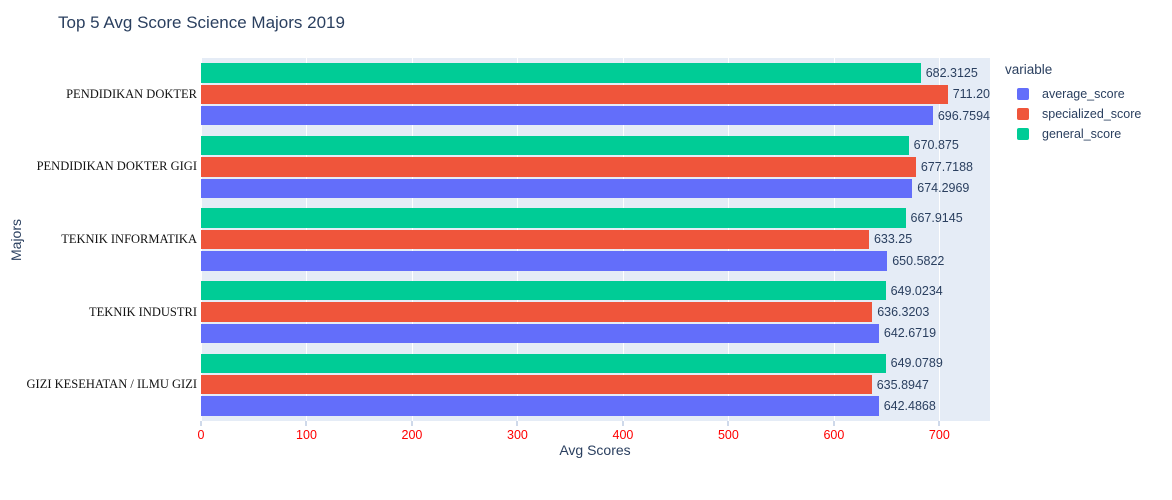 Image resolution: width=1172 pixels, height=500 pixels. What do you see at coordinates (971, 94) in the screenshot?
I see `bar-value-label: 711.20` at bounding box center [971, 94].